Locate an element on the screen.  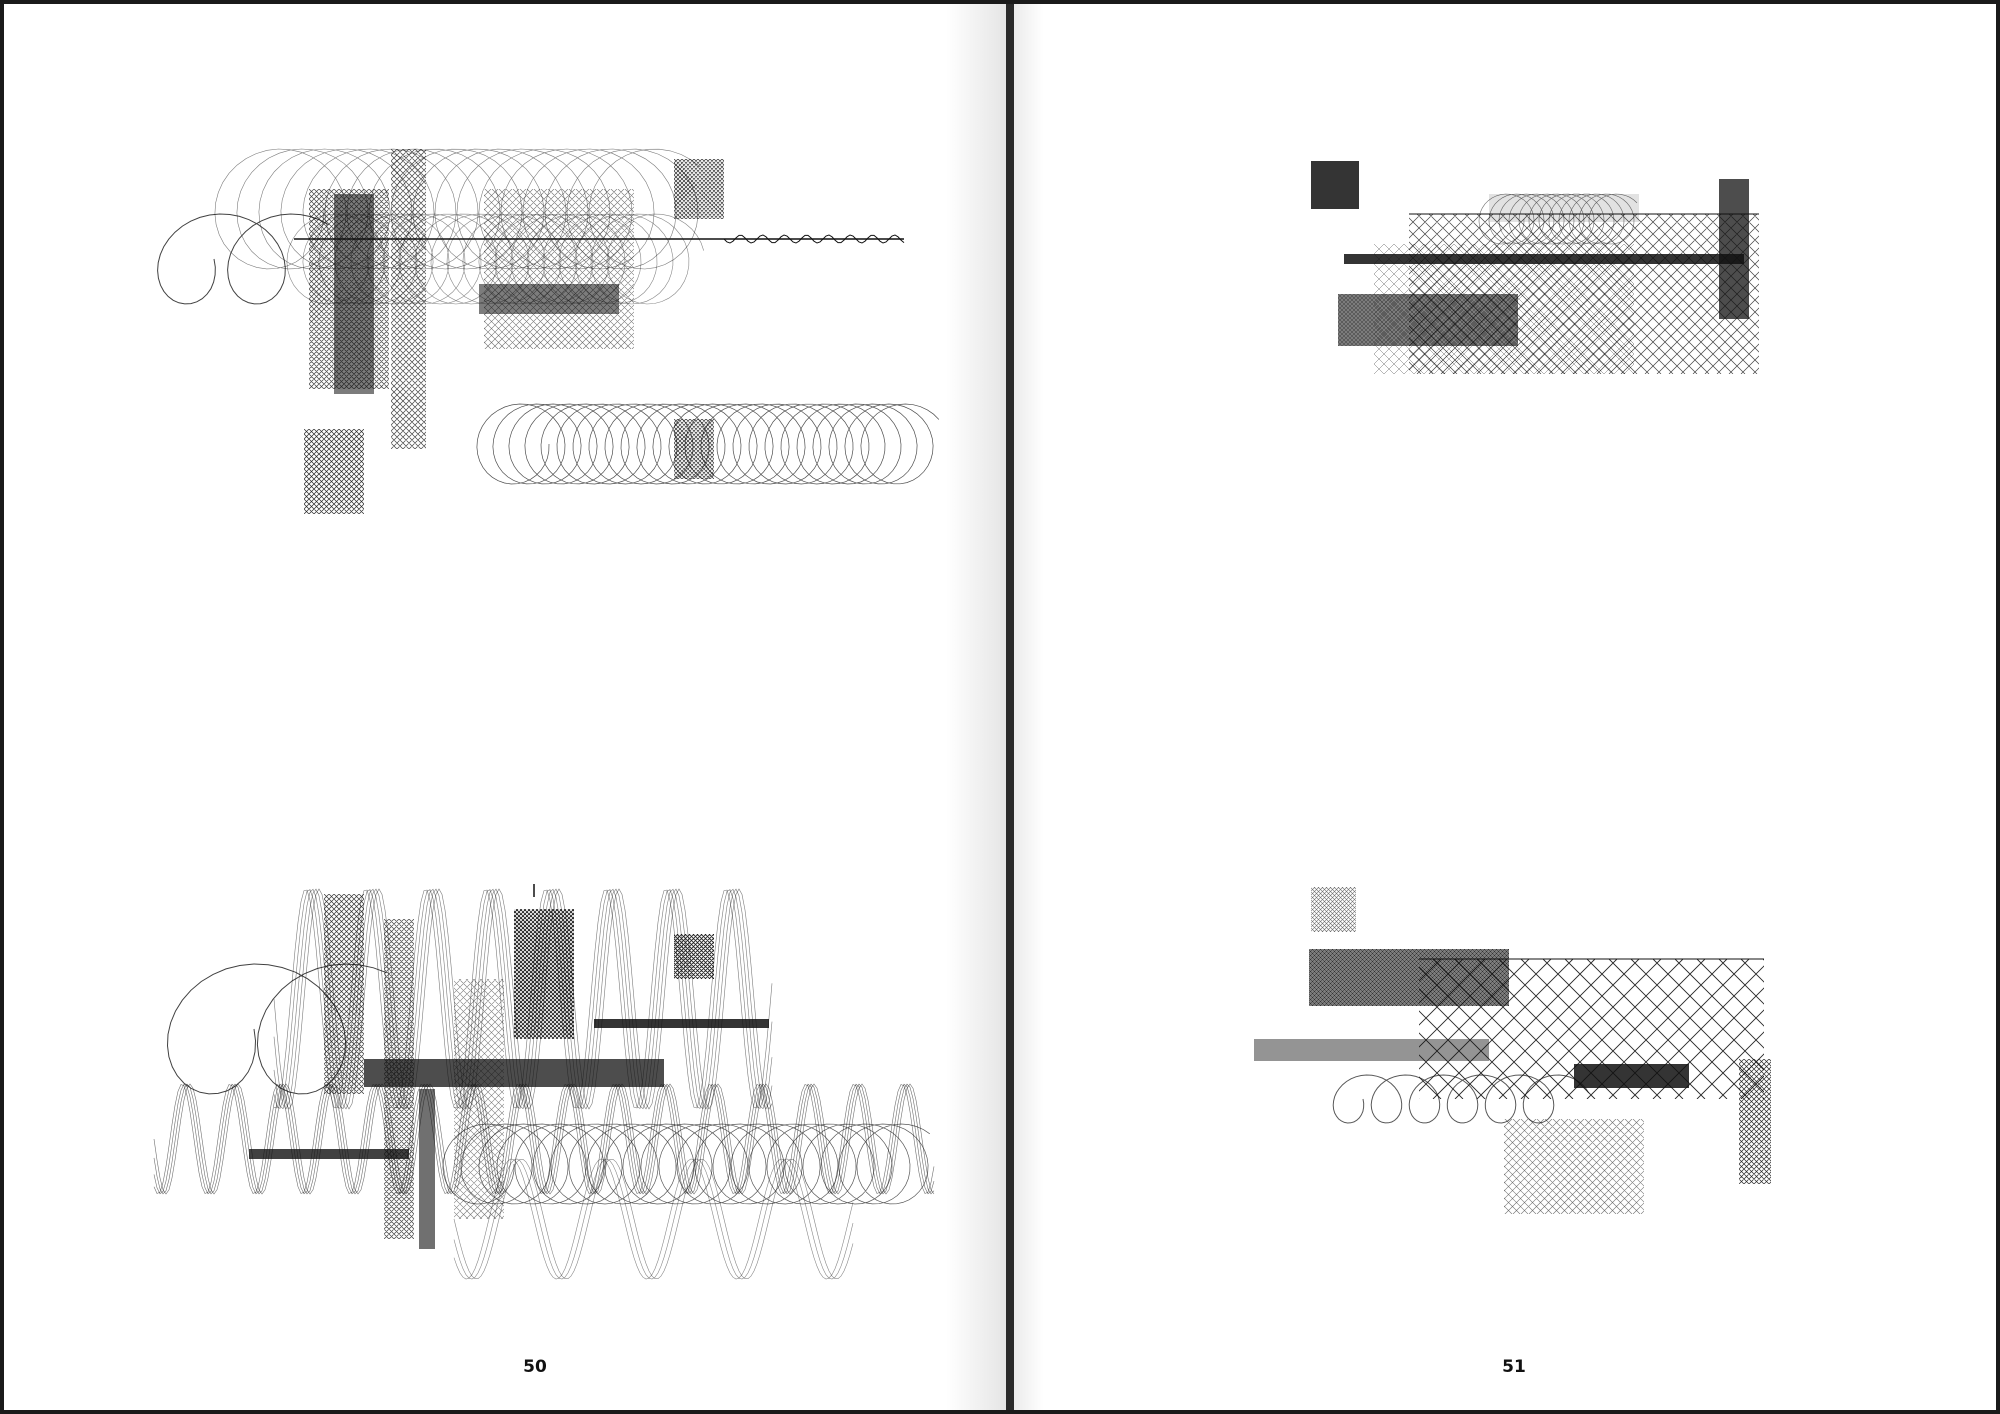
plotter-figure-top-left is located at coordinates (548, 331).